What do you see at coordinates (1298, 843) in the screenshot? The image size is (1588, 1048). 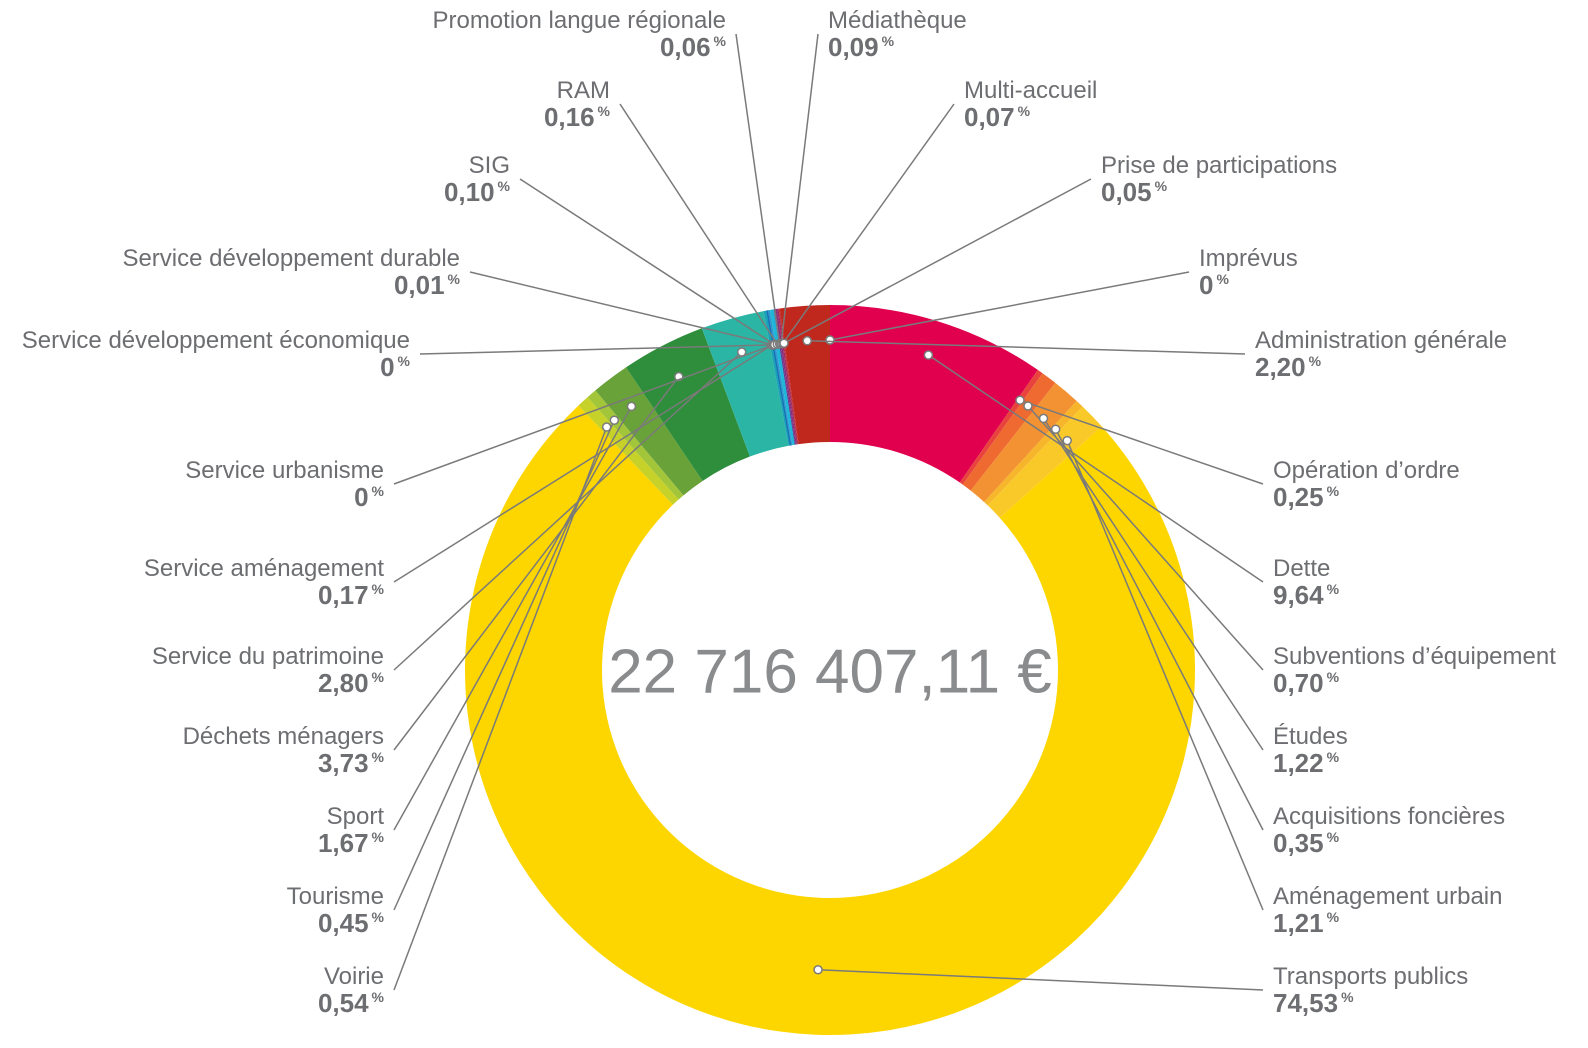 I see `value-number: 0,35` at bounding box center [1298, 843].